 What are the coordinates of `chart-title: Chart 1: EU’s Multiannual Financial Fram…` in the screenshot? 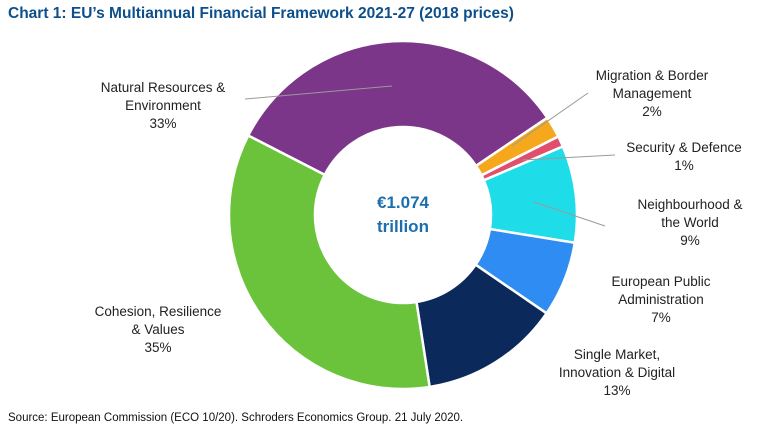 It's located at (261, 13).